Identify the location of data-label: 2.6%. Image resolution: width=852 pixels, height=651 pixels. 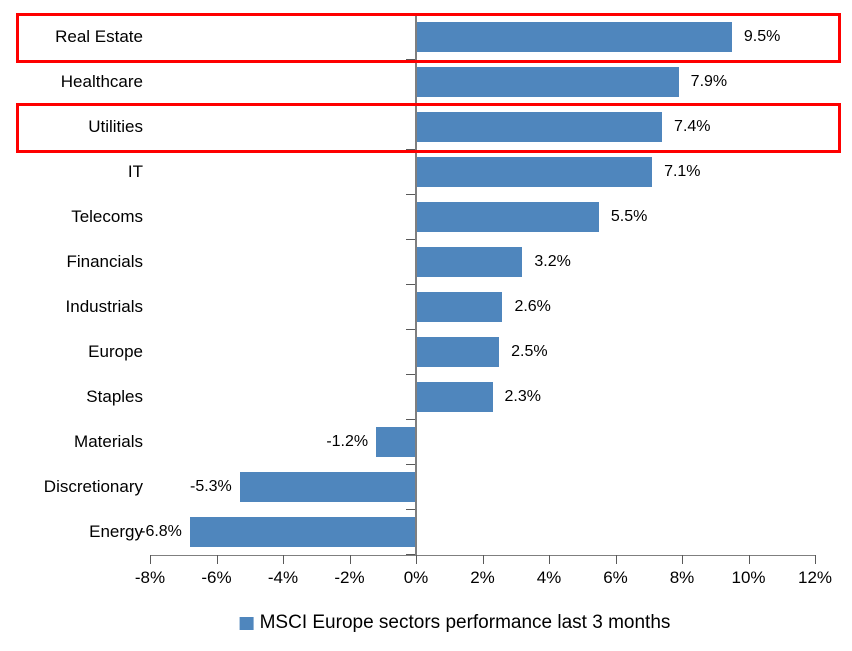
(532, 306).